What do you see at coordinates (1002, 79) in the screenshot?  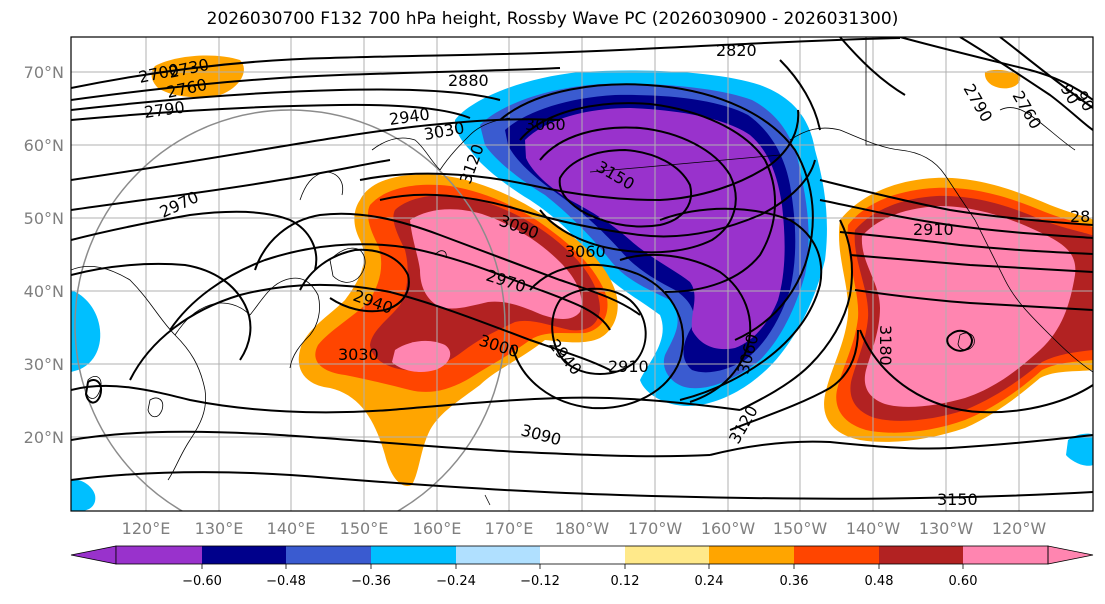 I see `anomaly-pos-ne` at bounding box center [1002, 79].